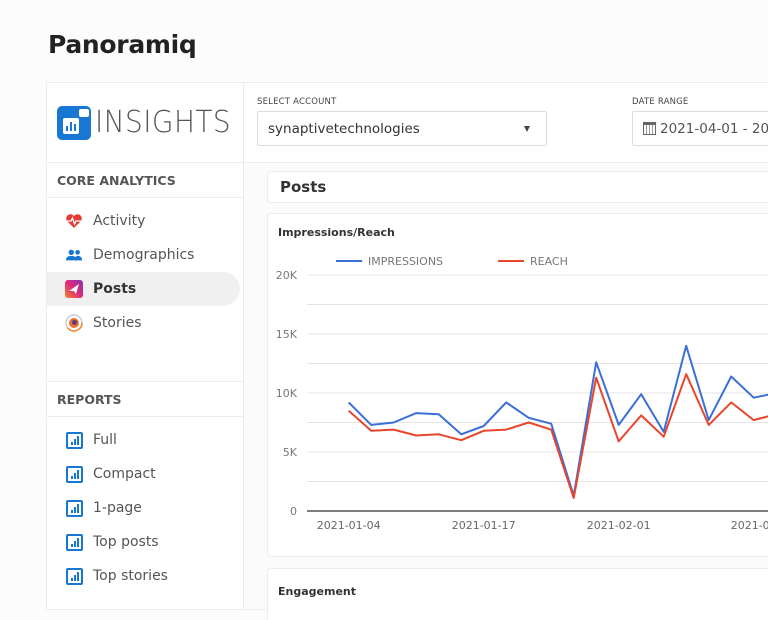 Image resolution: width=768 pixels, height=620 pixels. What do you see at coordinates (287, 334) in the screenshot?
I see `svg-text: 15K` at bounding box center [287, 334].